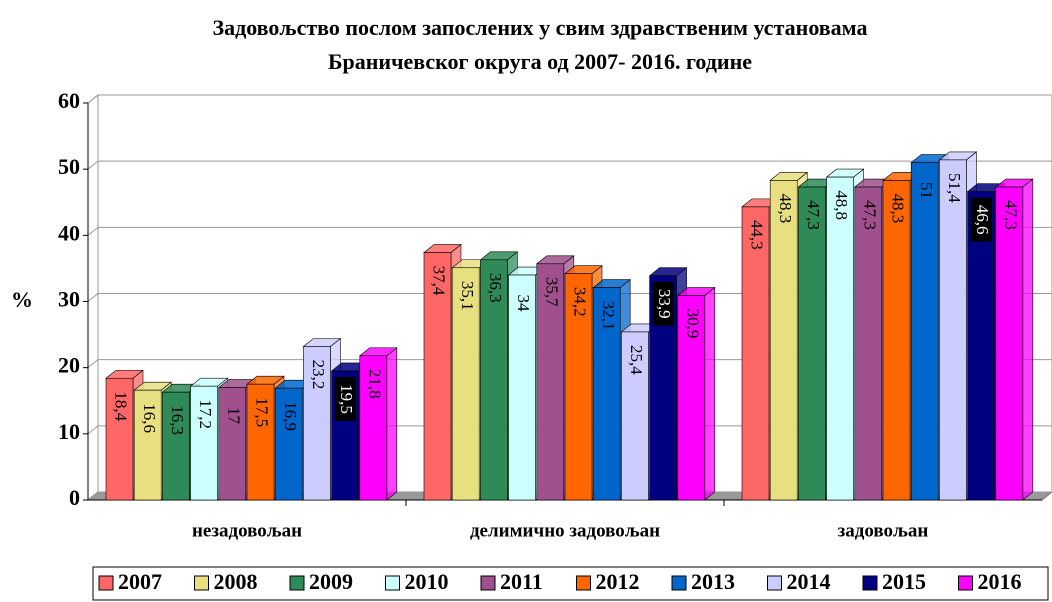 This screenshot has width=1052, height=602. I want to click on value-label: 23,2, so click(318, 375).